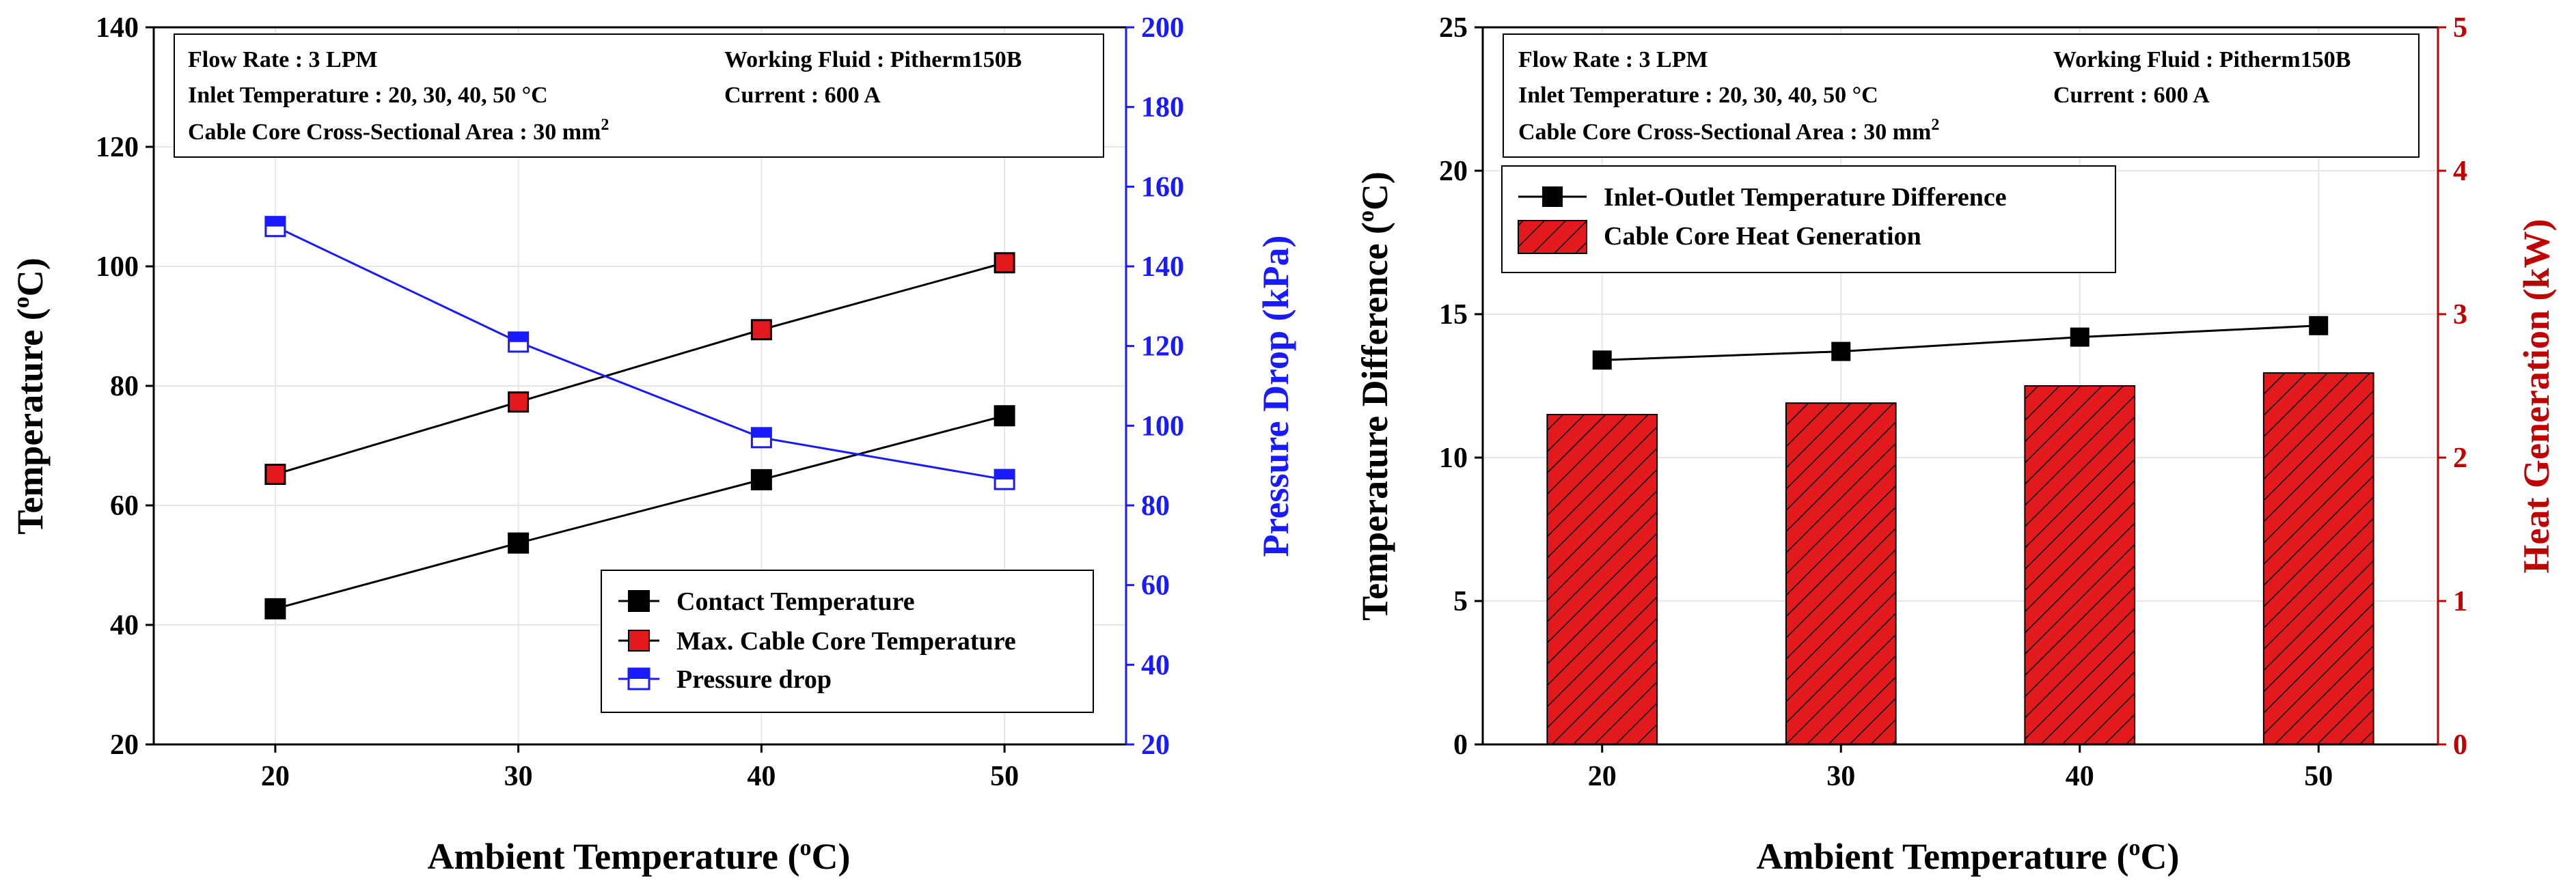 The image size is (2576, 894). I want to click on left-y-tick-label: 120, so click(117, 147).